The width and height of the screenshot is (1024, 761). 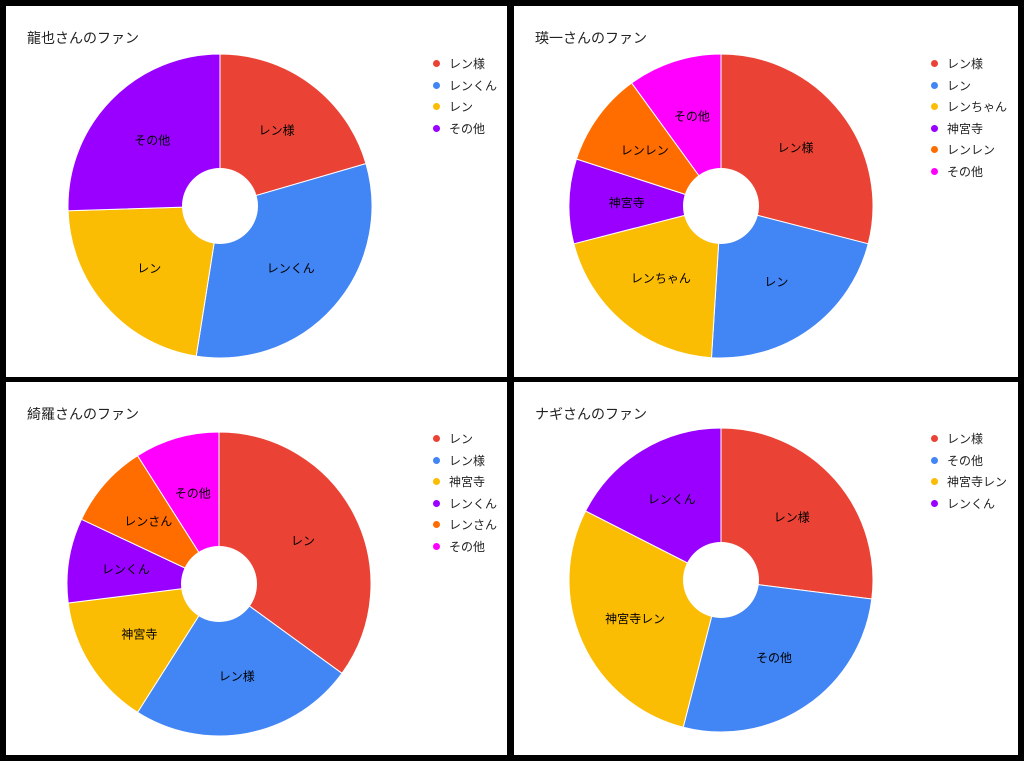 What do you see at coordinates (774, 658) in the screenshot?
I see `slice-label-2: その他` at bounding box center [774, 658].